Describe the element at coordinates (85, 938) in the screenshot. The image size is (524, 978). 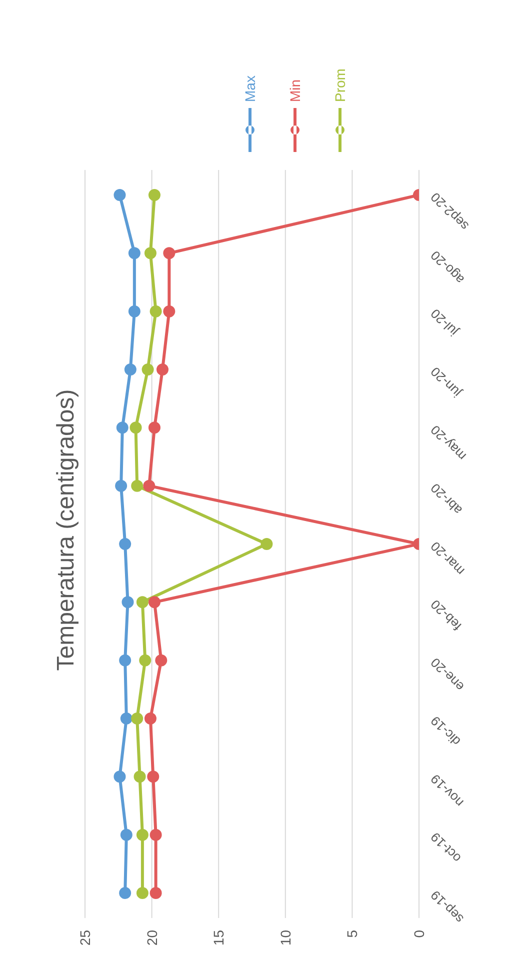
I see `x-tick-label: 25` at that location.